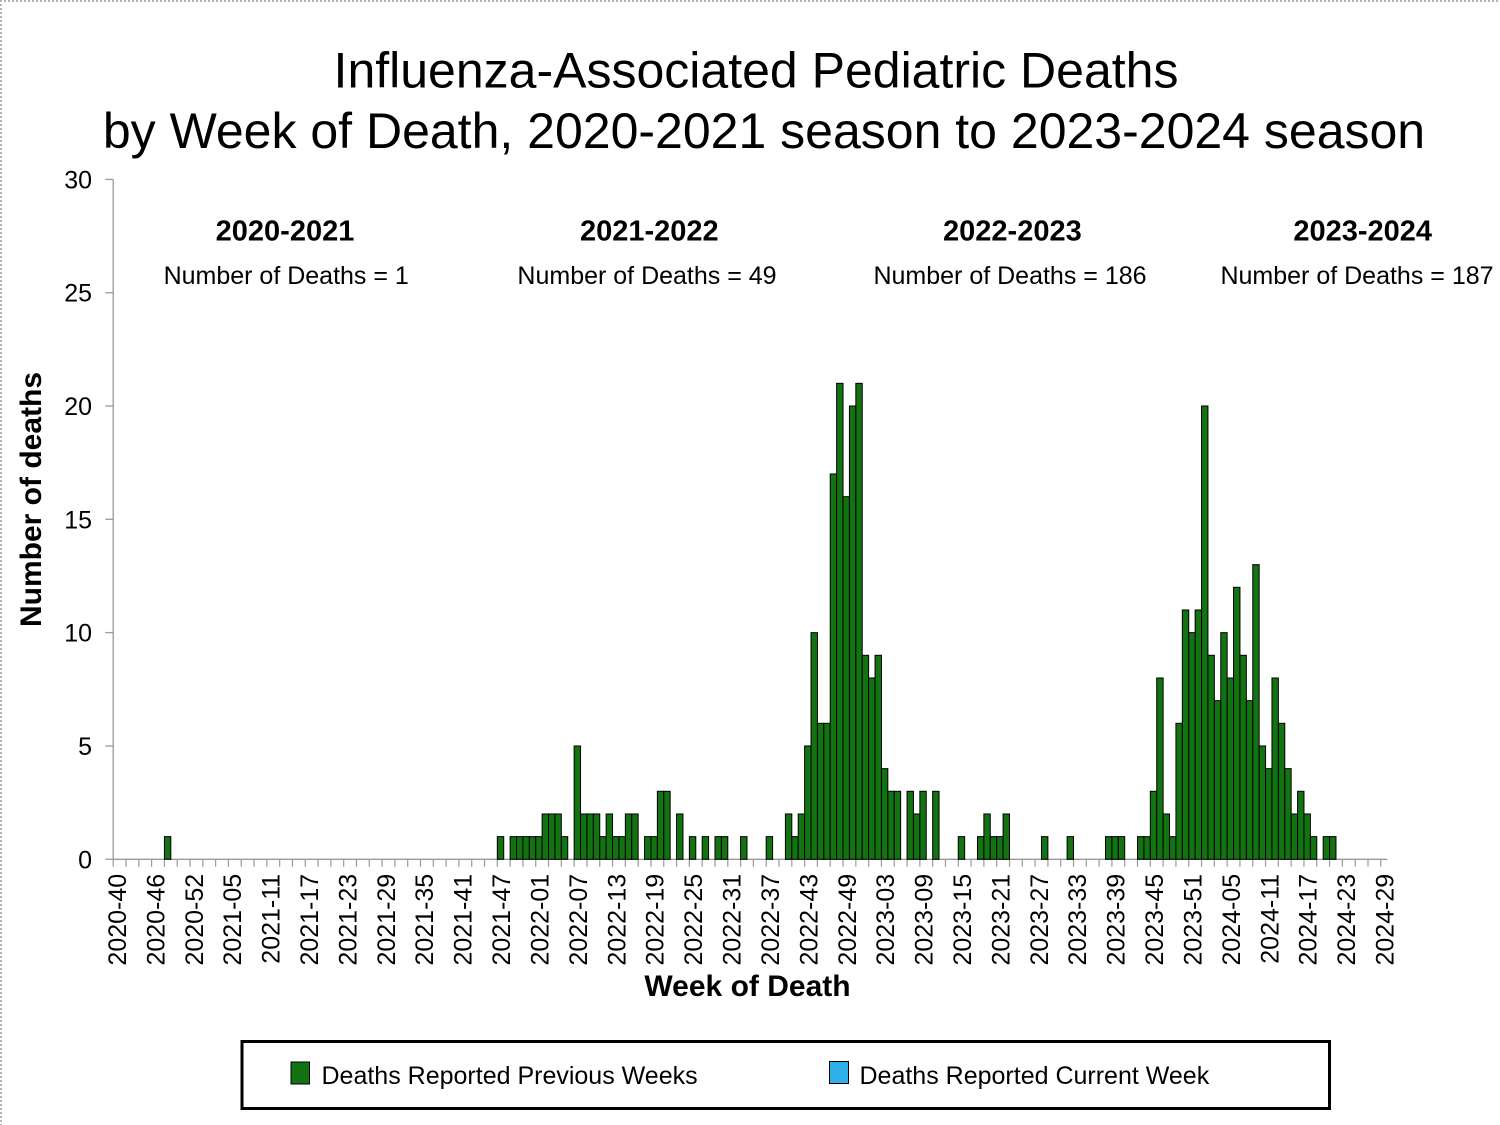 This screenshot has height=1125, width=1500. Describe the element at coordinates (747, 986) in the screenshot. I see `svg-text: Week of Death` at that location.